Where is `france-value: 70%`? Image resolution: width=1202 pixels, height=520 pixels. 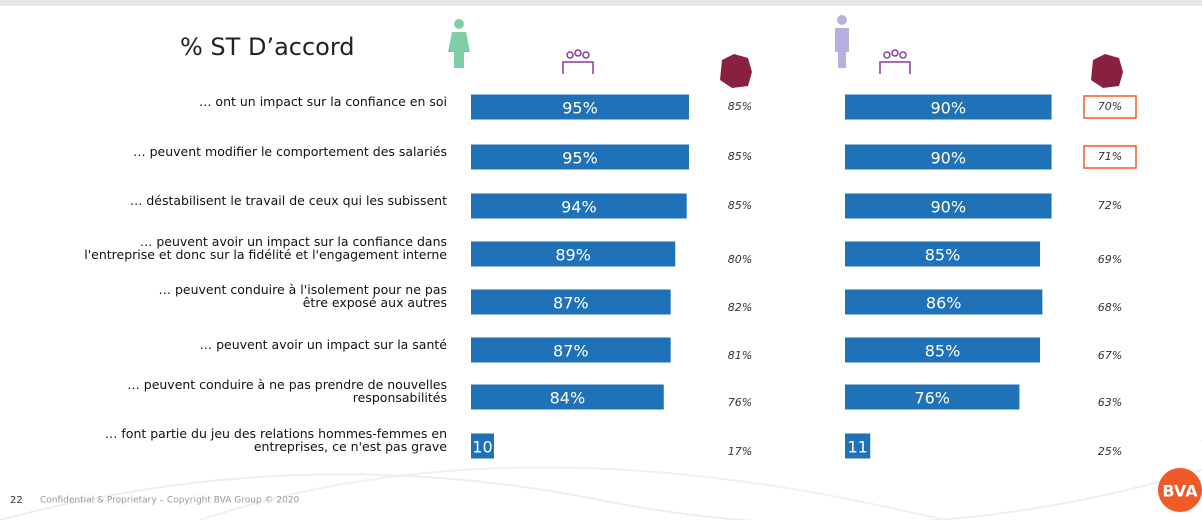 france-value: 70% is located at coordinates (1110, 106).